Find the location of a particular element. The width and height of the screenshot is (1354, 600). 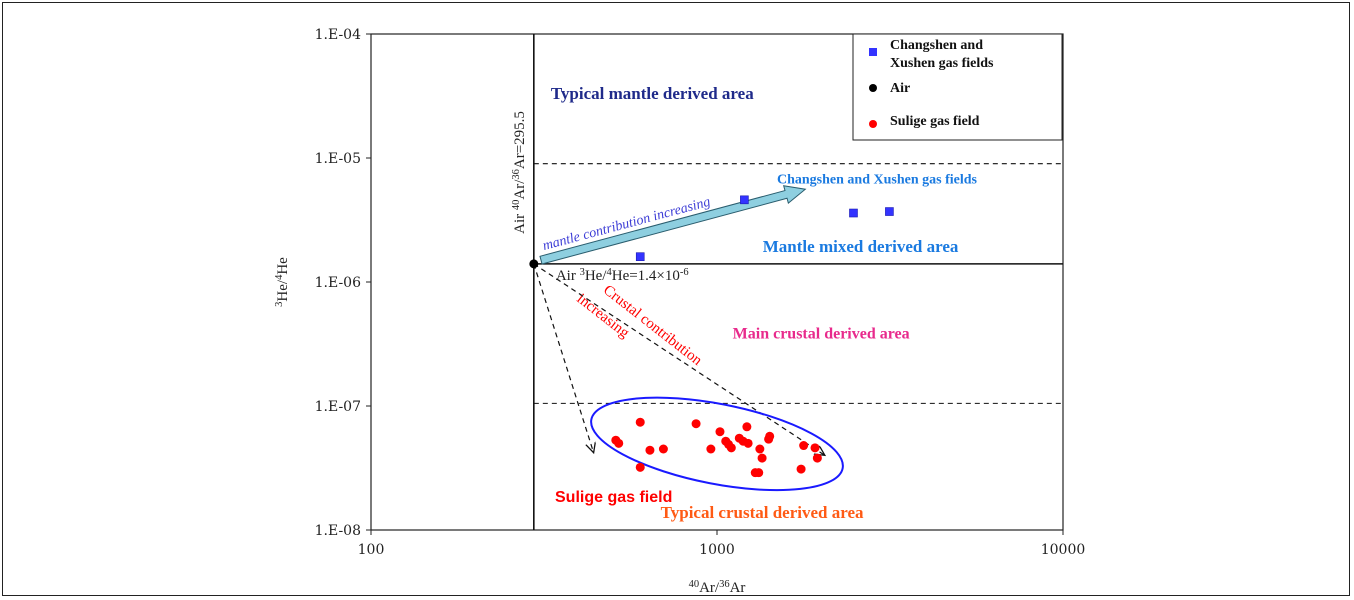

legend-label-0: Changshen and is located at coordinates (936, 45).